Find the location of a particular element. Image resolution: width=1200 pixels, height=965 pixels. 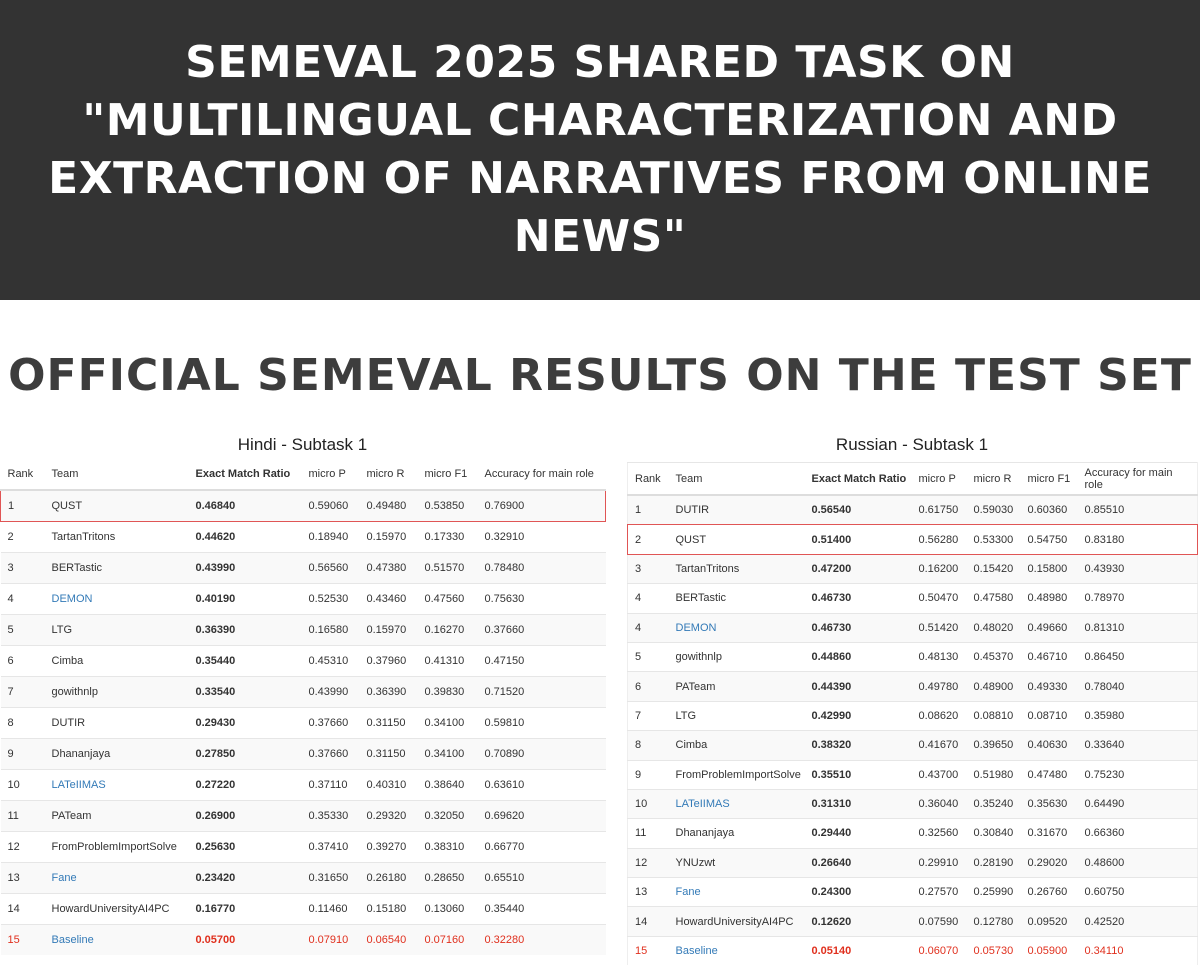

micro-p-cell: 0.07590 is located at coordinates (939, 921).